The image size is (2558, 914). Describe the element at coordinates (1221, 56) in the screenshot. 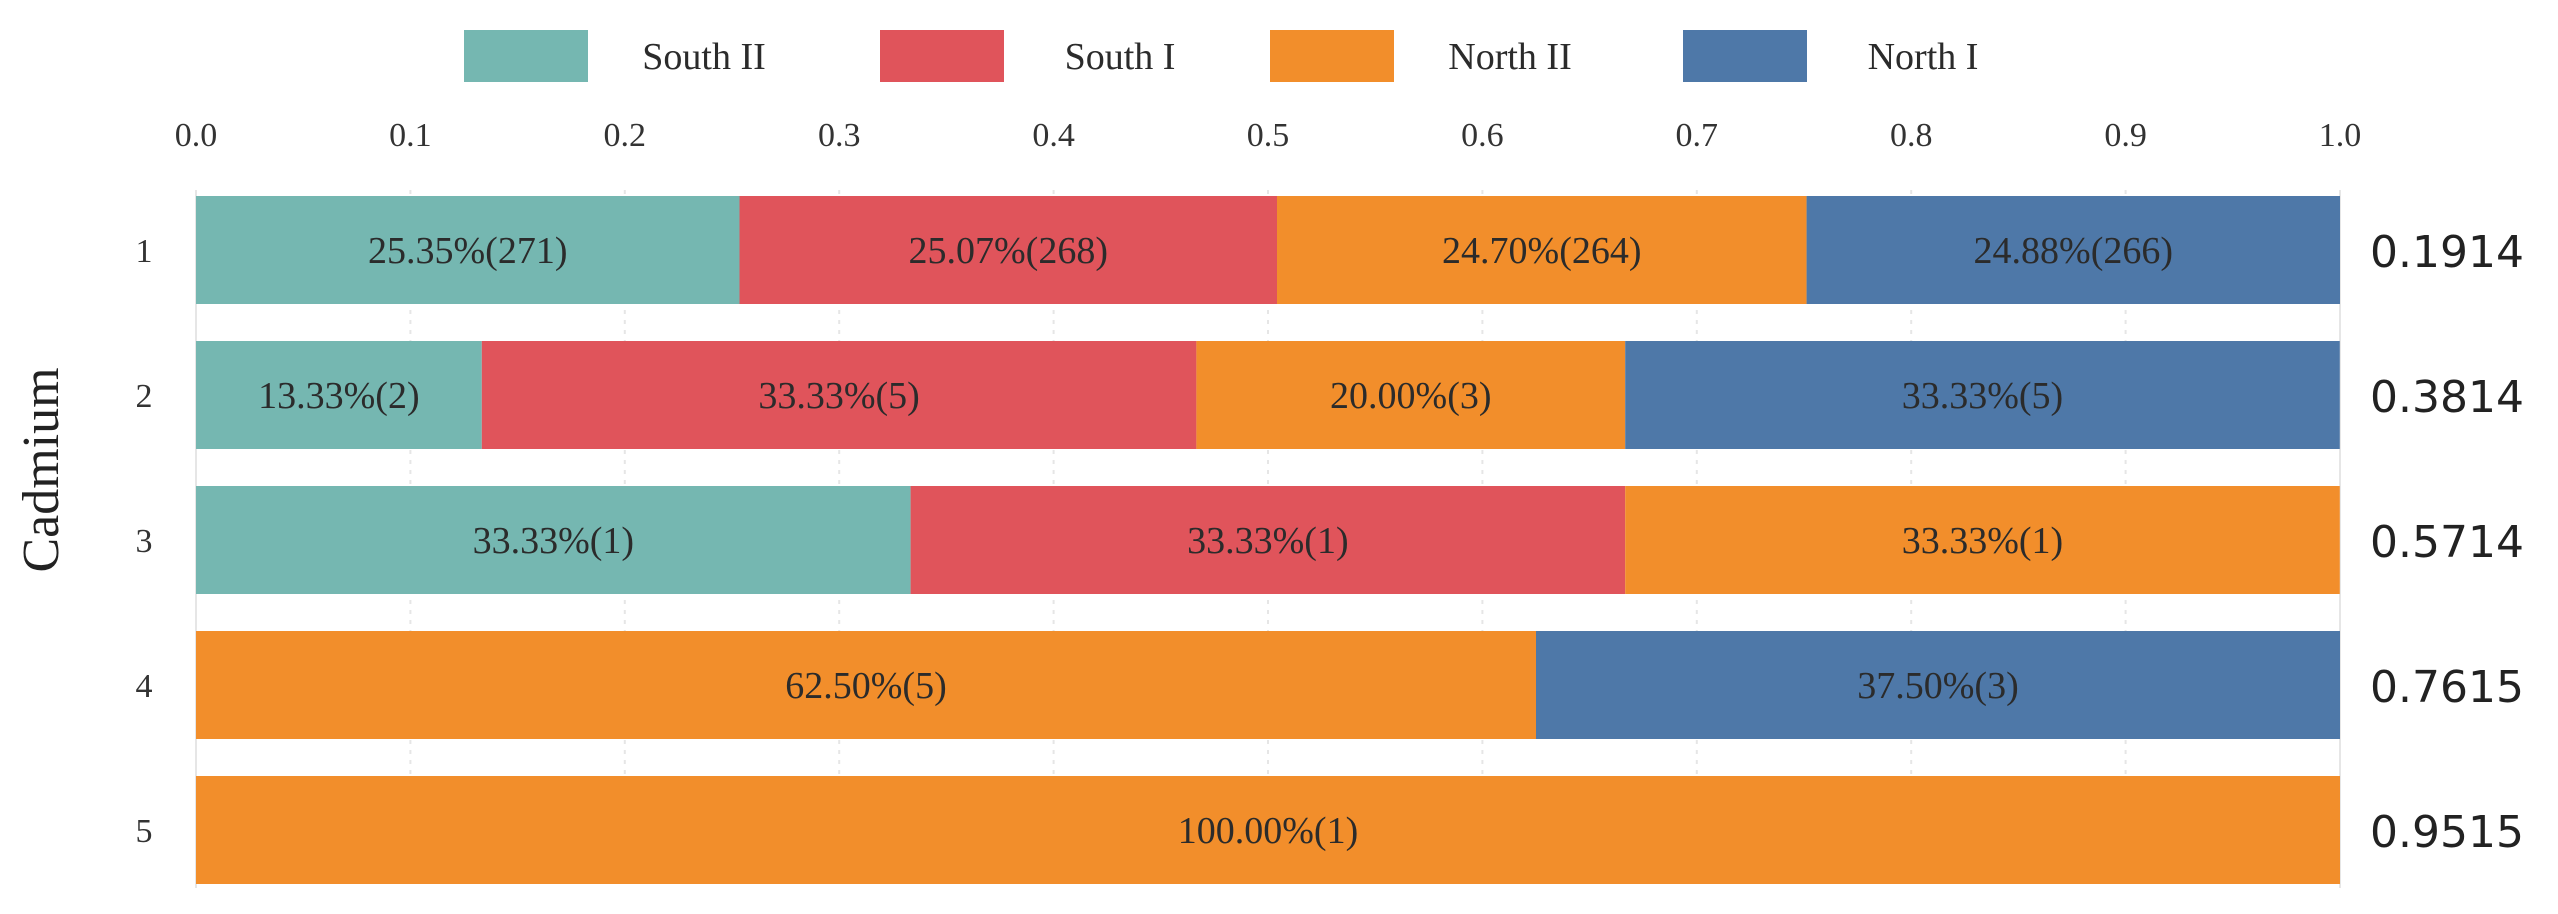

I see `legend: South II South I North II North I` at that location.